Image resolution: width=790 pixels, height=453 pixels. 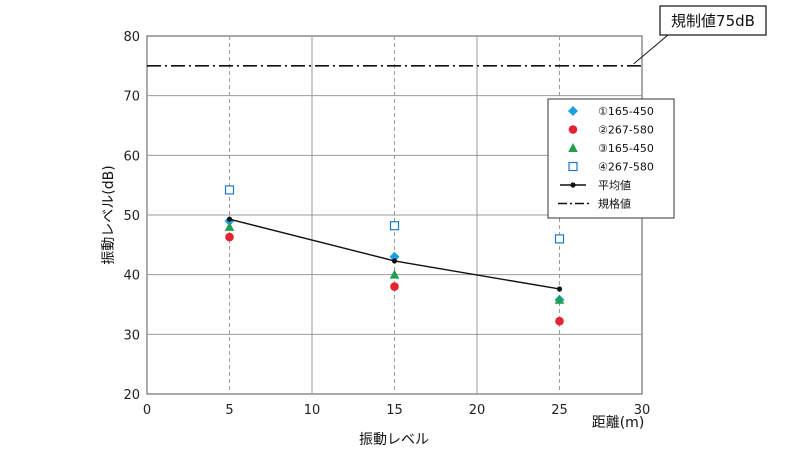 I want to click on x-tick-label: 5, so click(x=229, y=410).